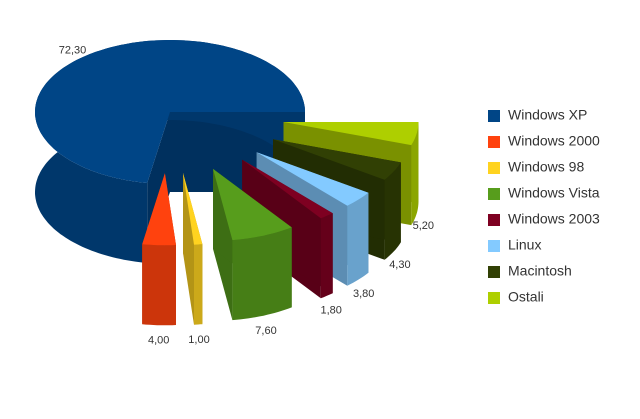 Image resolution: width=640 pixels, height=419 pixels. What do you see at coordinates (547, 115) in the screenshot?
I see `legend-label: Windows XP` at bounding box center [547, 115].